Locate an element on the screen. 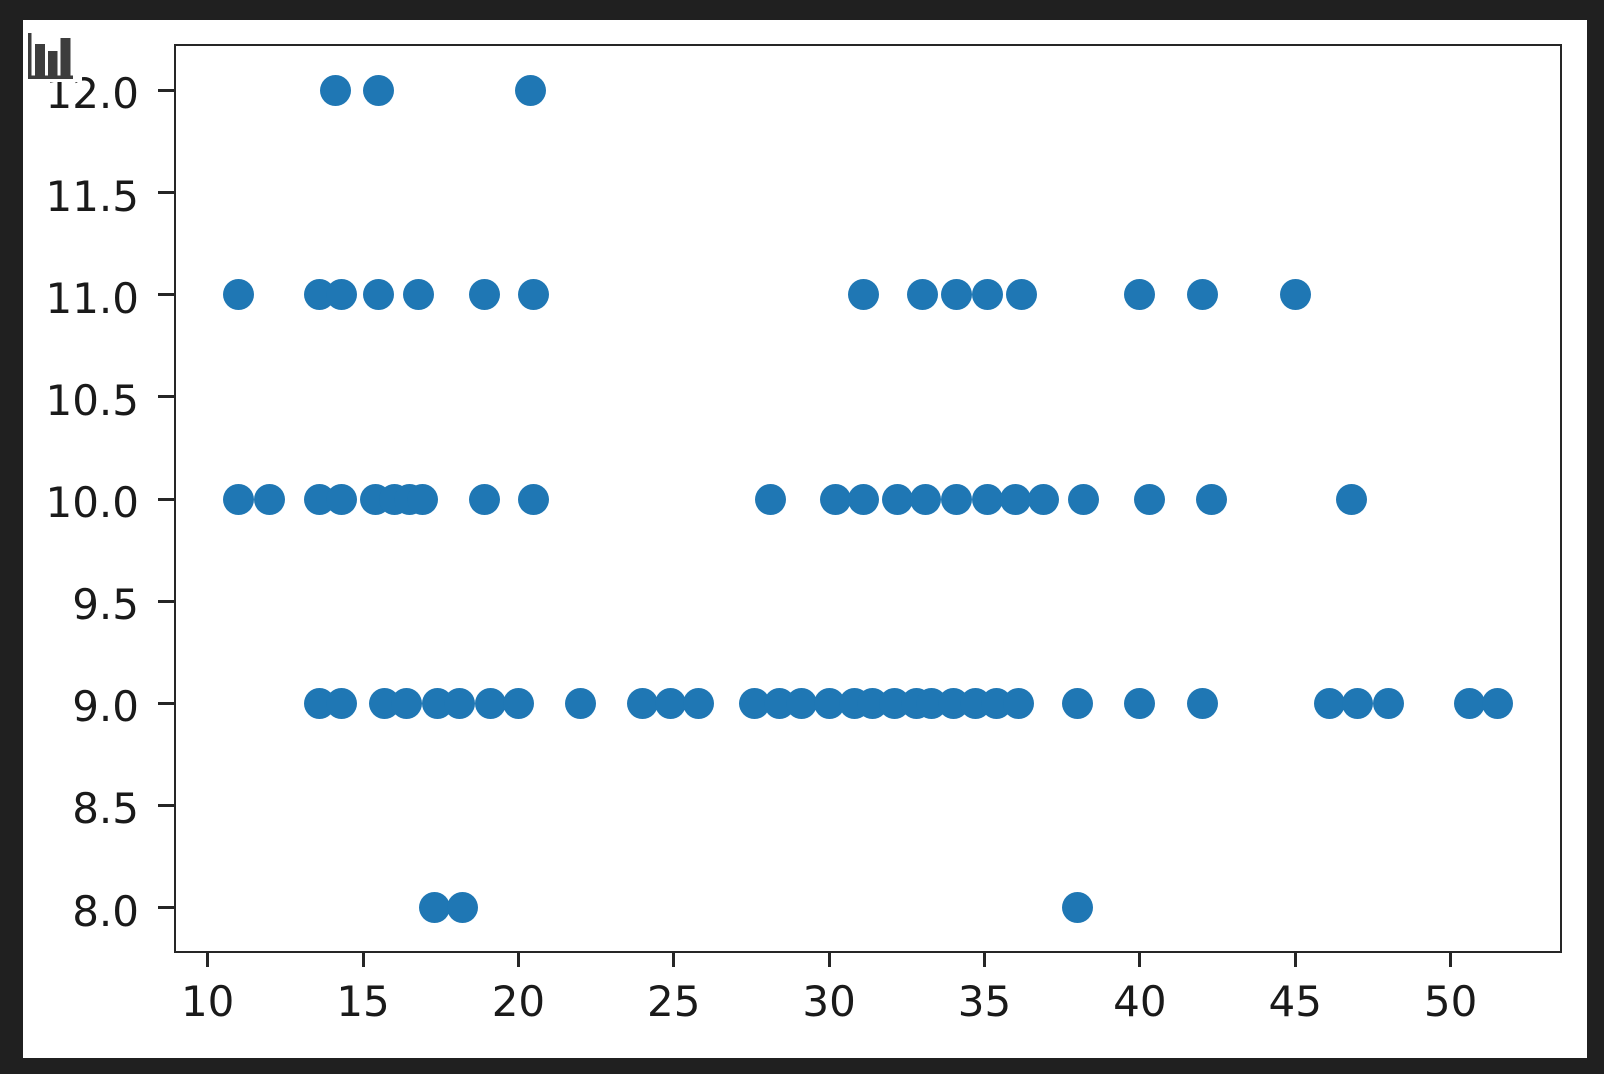  y-axis-tick-label: 10.5 is located at coordinates (92, 400).